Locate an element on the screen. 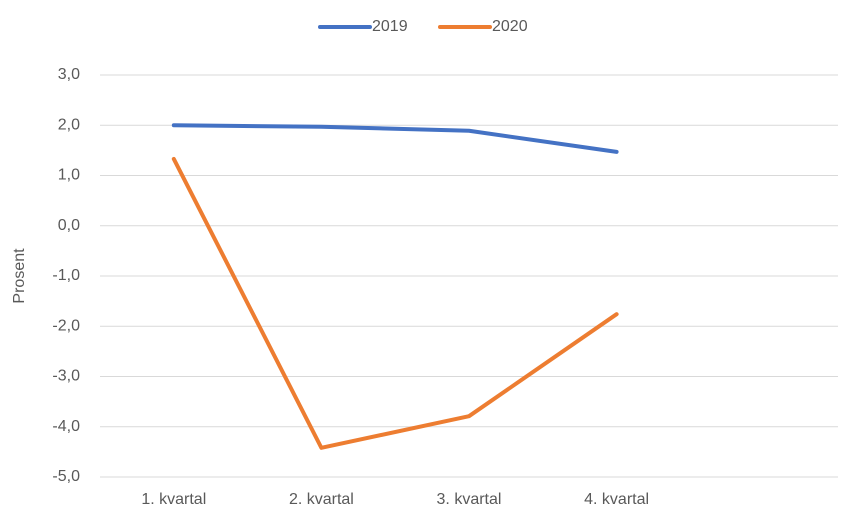 Image resolution: width=841 pixels, height=513 pixels. y-tick-label: -5,0 is located at coordinates (66, 476).